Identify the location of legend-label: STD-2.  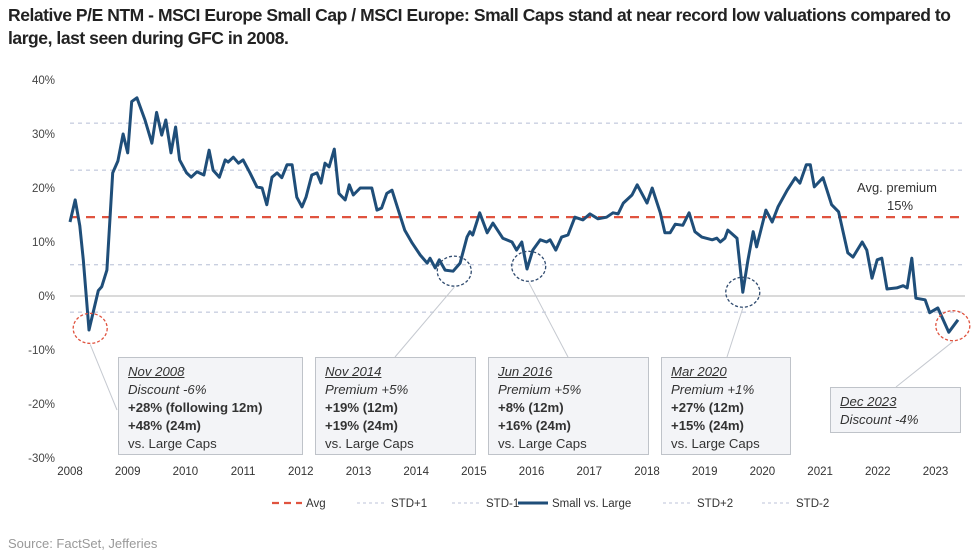
(812, 504).